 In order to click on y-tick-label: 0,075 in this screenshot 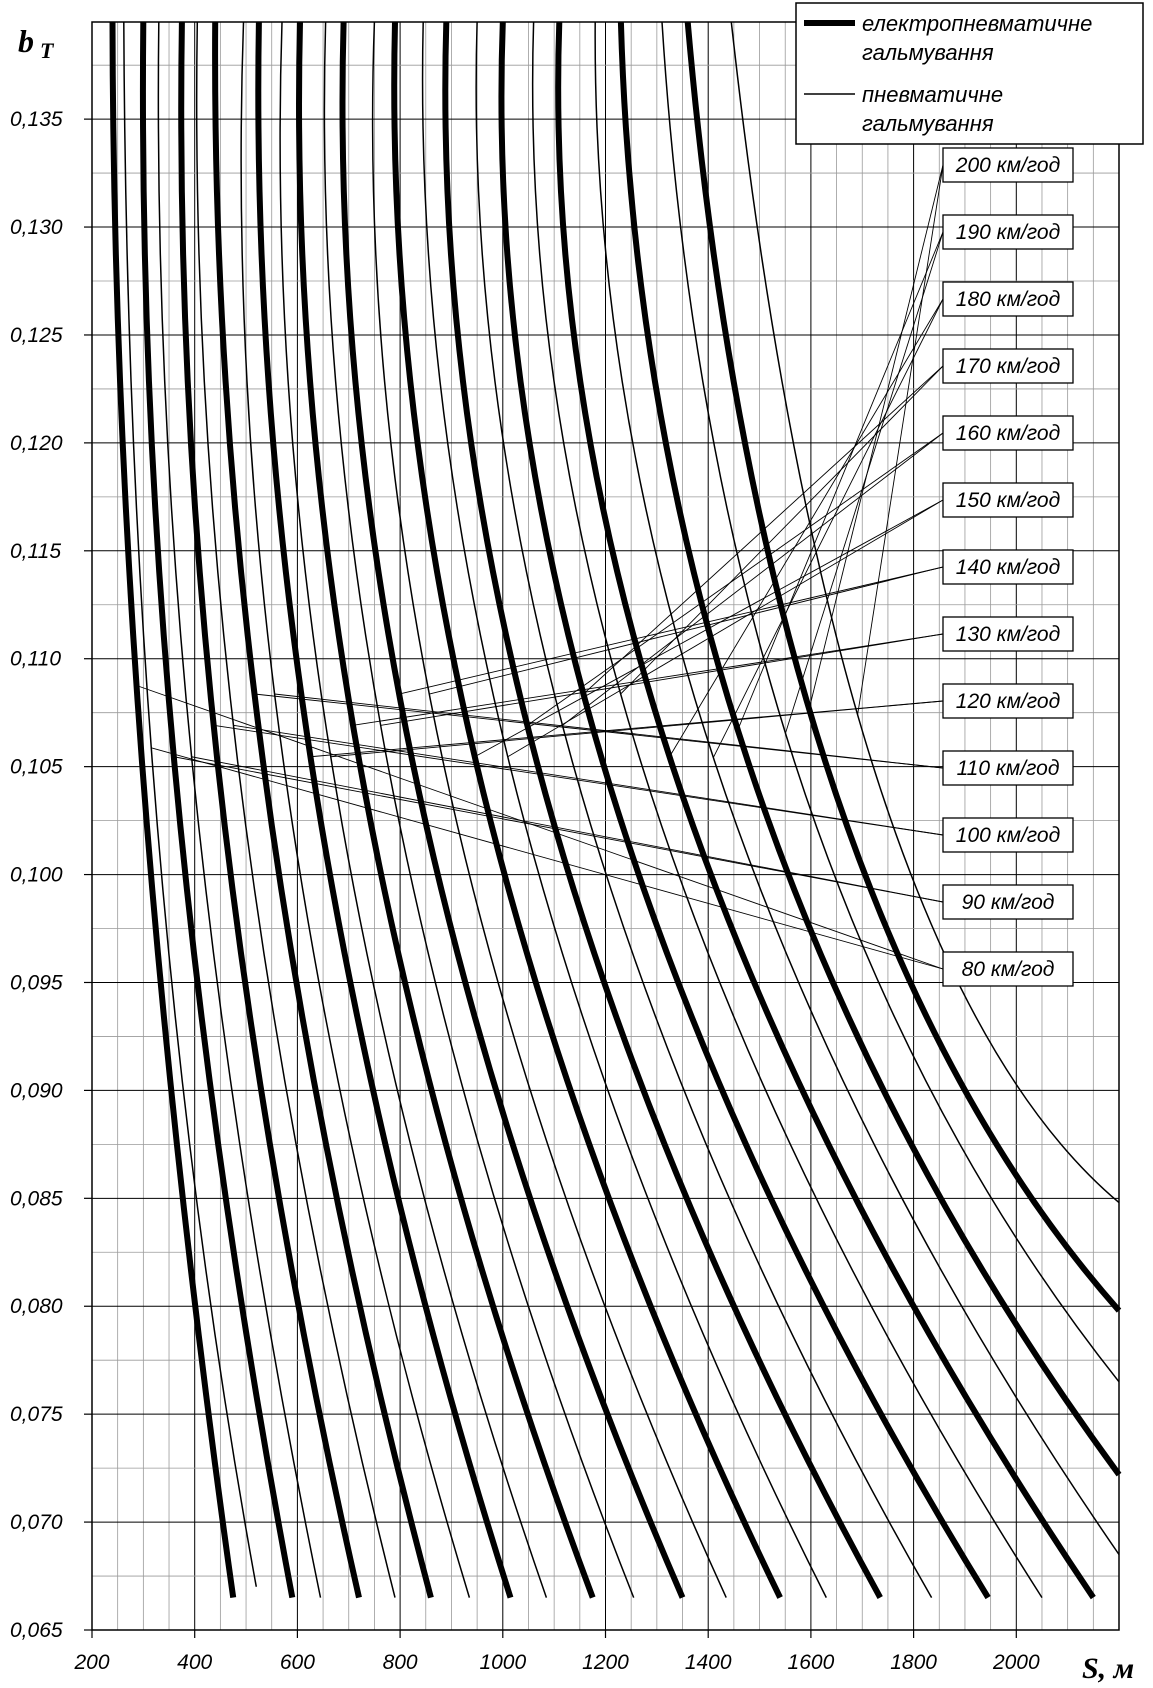, I will do `click(36, 1414)`.